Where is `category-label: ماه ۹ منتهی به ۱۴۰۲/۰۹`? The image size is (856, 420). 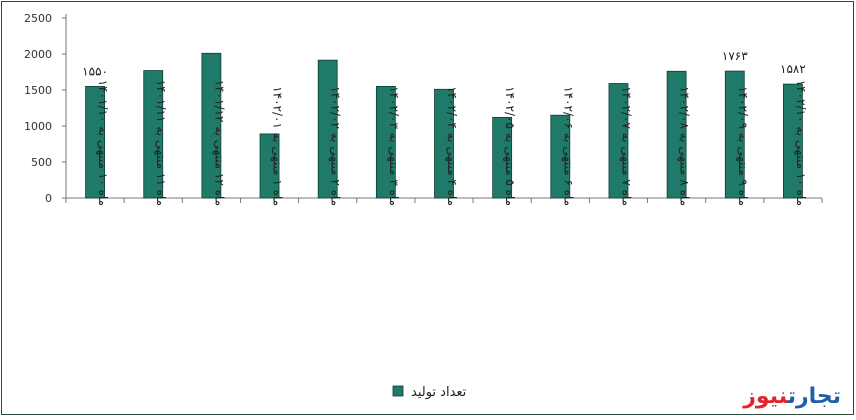 category-label: ماه ۹ منتهی به ۱۴۰۲/۰۹ is located at coordinates (743, 146).